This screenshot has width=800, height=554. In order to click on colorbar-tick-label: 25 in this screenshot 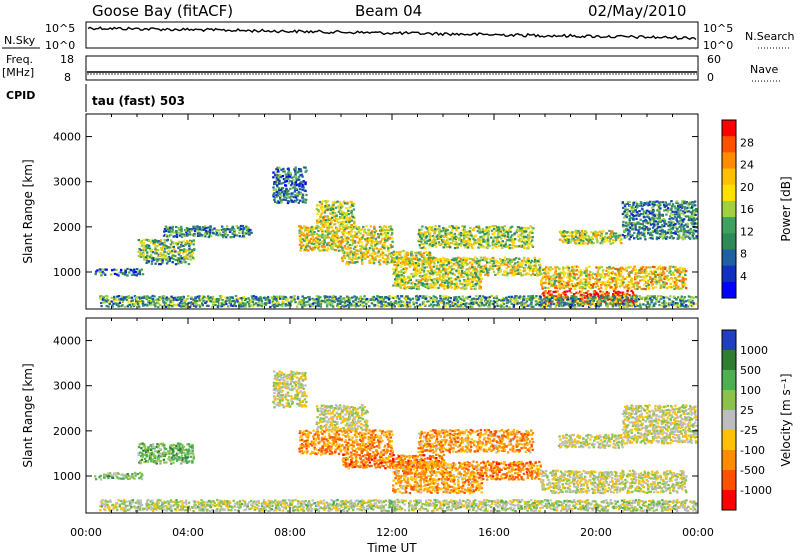, I will do `click(747, 410)`.